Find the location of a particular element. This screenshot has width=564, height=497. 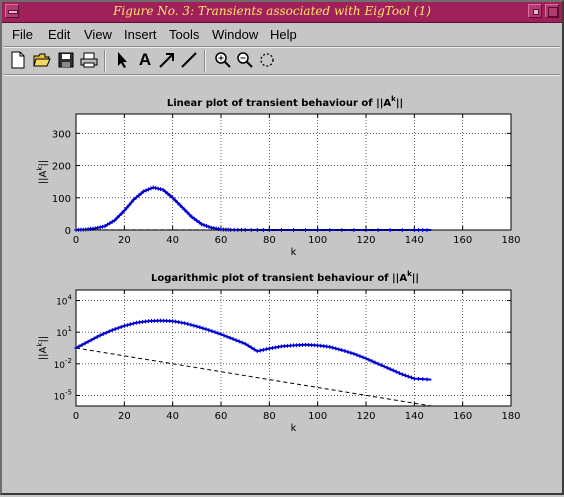

text-tool-label: A is located at coordinates (145, 60).